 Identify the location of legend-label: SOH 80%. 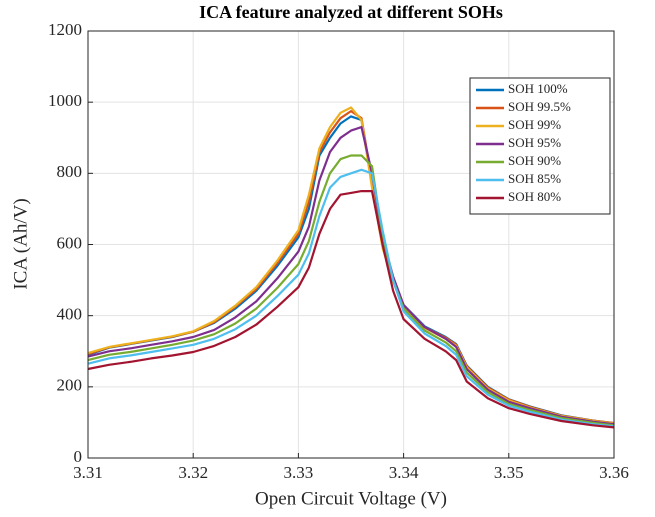
(534, 196).